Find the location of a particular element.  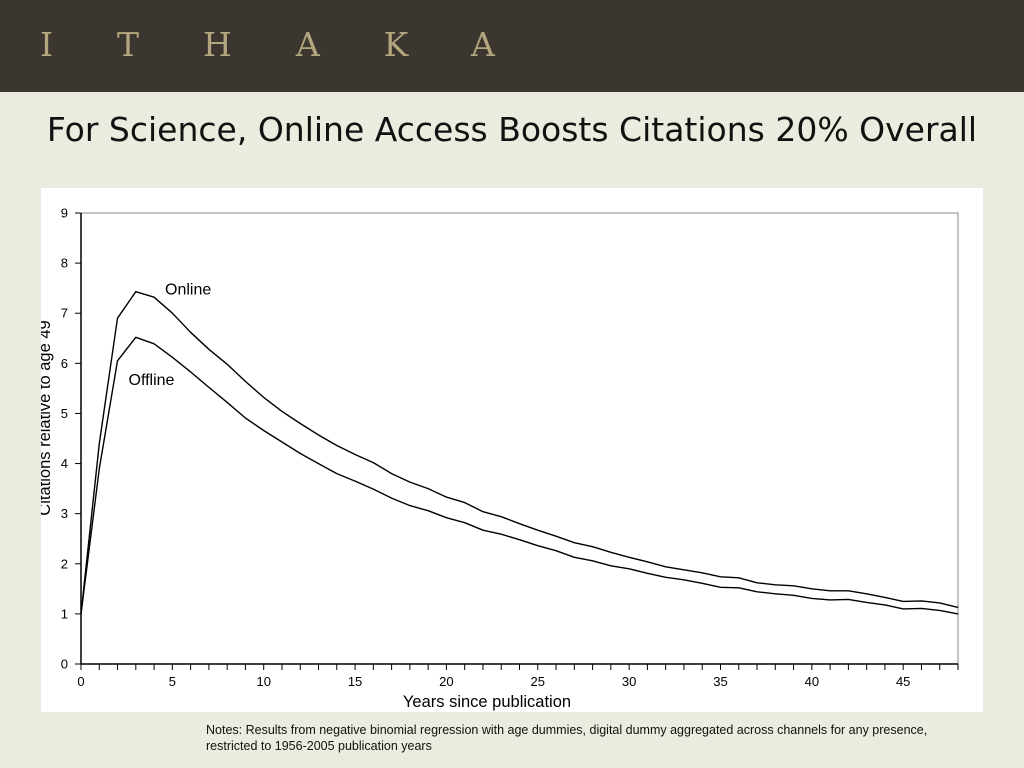

y-tick-label: 4 is located at coordinates (64, 463).